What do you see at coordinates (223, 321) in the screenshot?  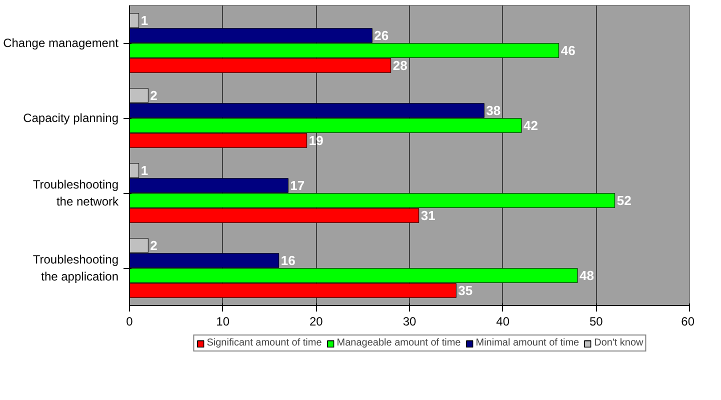 I see `x-tick-label: 10` at bounding box center [223, 321].